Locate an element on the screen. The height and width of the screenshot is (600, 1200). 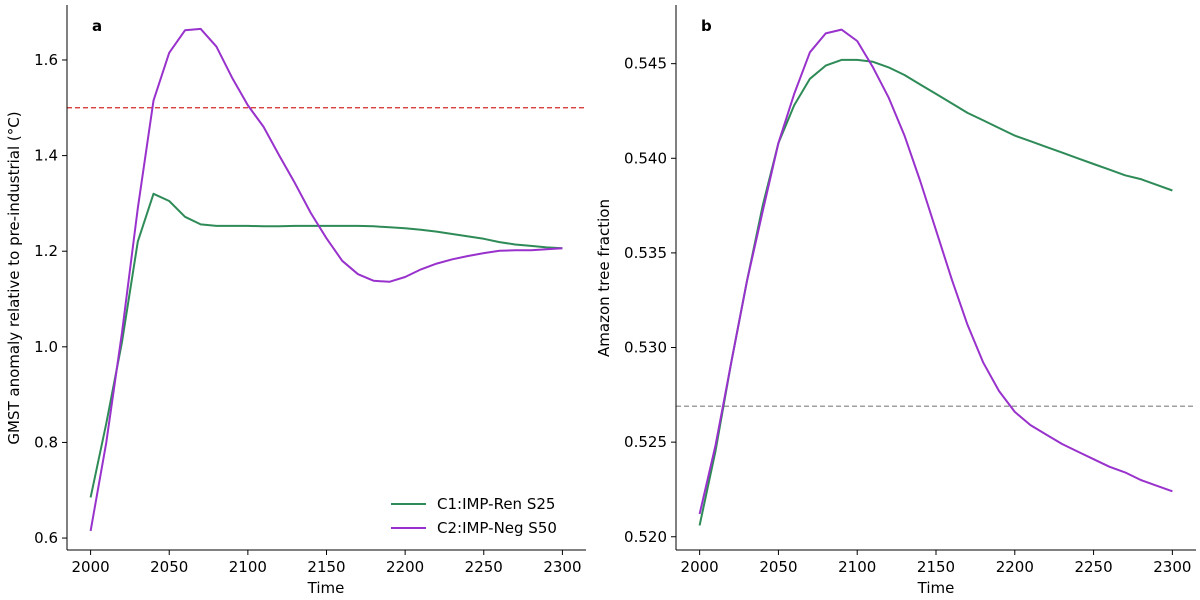
legend: C1:IMP-Ren S25 C2:IMP-Neg S50 is located at coordinates (474, 516).